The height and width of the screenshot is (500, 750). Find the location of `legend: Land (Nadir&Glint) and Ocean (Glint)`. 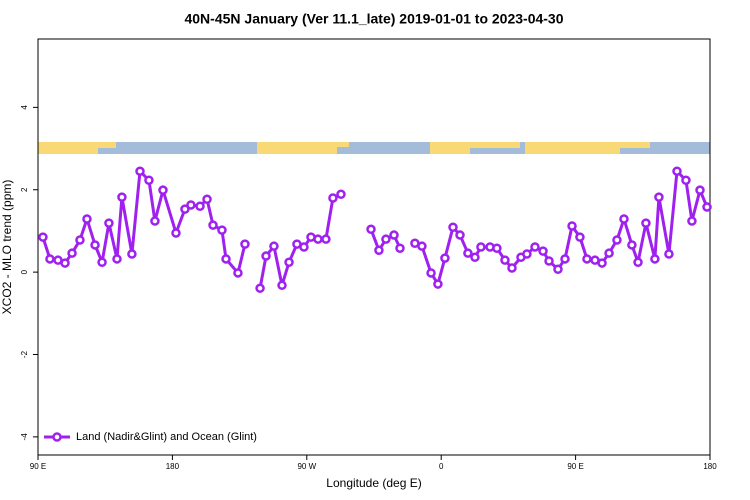

legend: Land (Nadir&Glint) and Ocean (Glint) is located at coordinates (150, 437).